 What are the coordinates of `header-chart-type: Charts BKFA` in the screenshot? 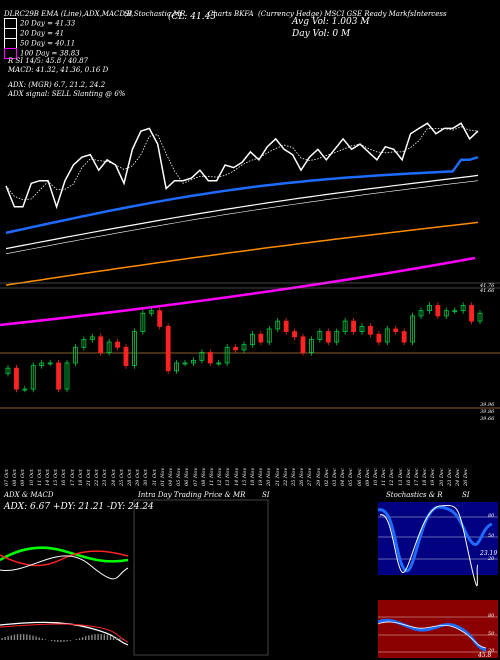 It's located at (231, 14).